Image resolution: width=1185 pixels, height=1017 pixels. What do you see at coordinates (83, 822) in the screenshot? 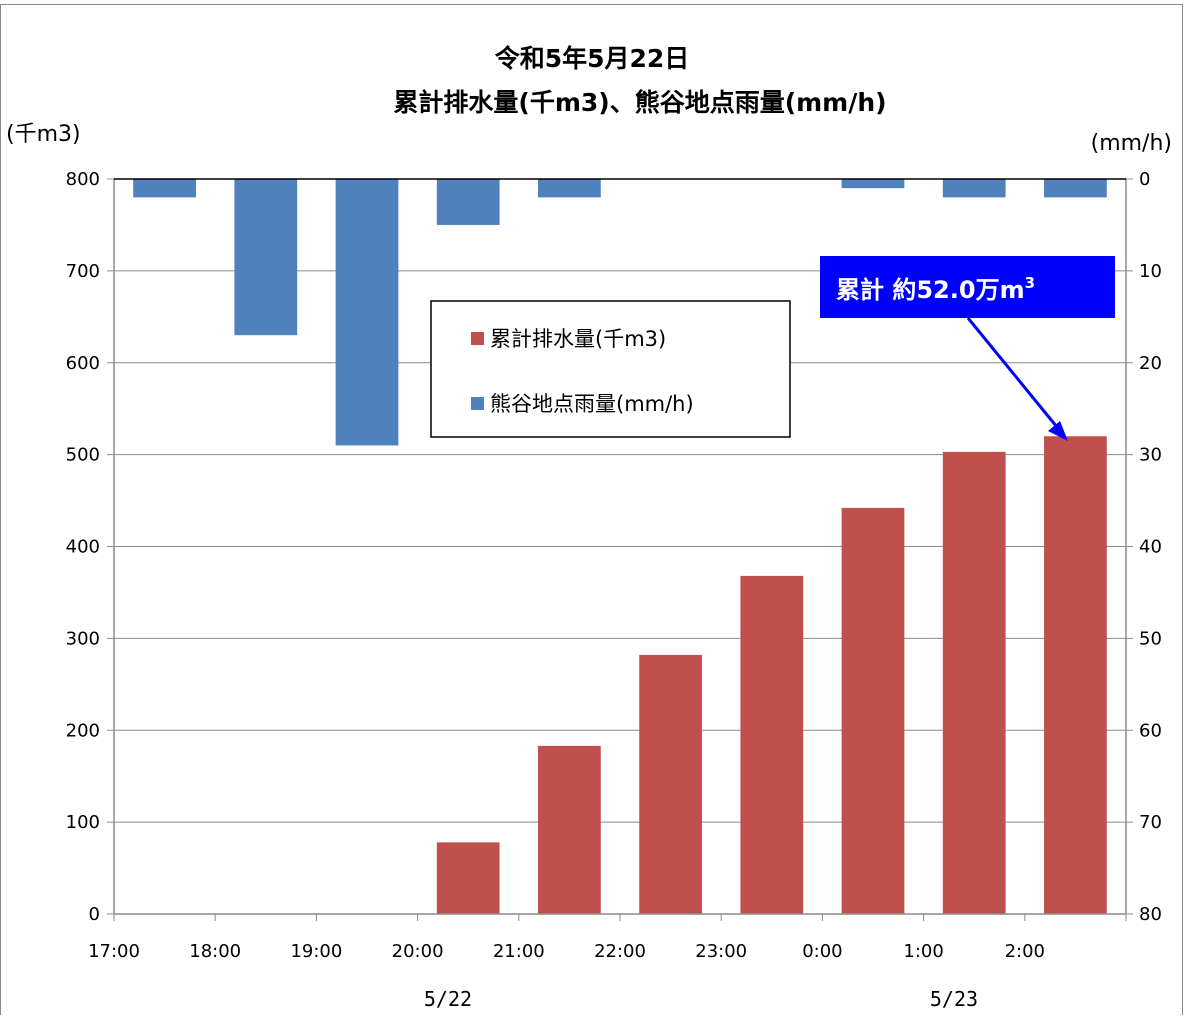
I see `left-axis-tick-label: 100` at bounding box center [83, 822].